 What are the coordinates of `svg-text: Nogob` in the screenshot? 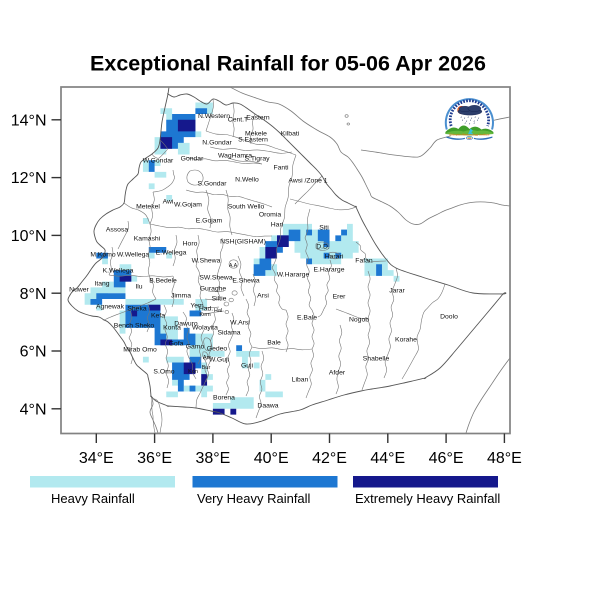 It's located at (359, 319).